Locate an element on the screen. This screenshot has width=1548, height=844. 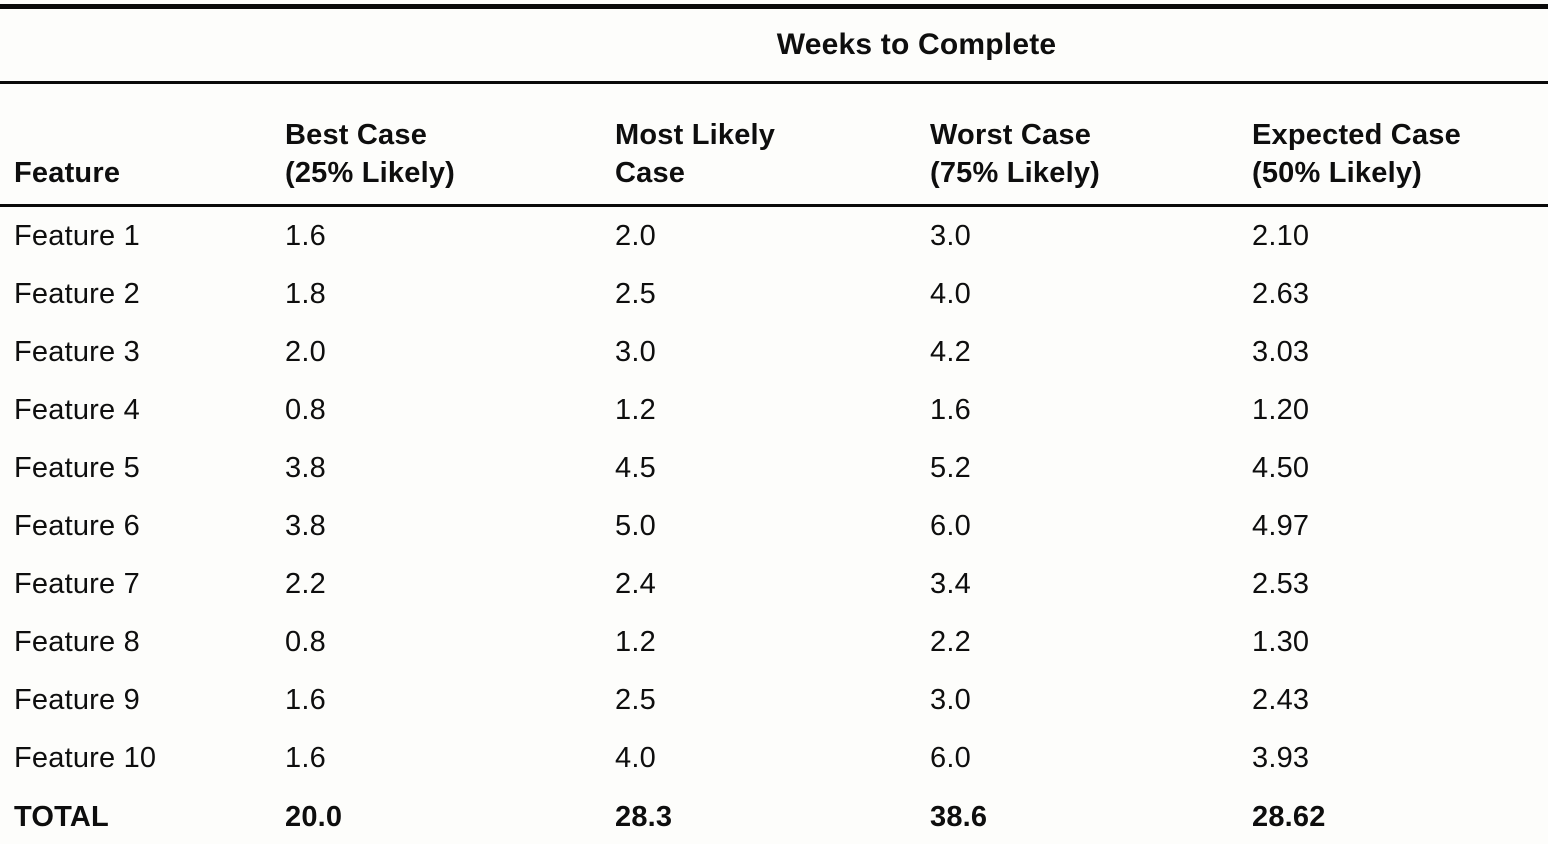
expected-cell: 2.53 is located at coordinates (1281, 583).